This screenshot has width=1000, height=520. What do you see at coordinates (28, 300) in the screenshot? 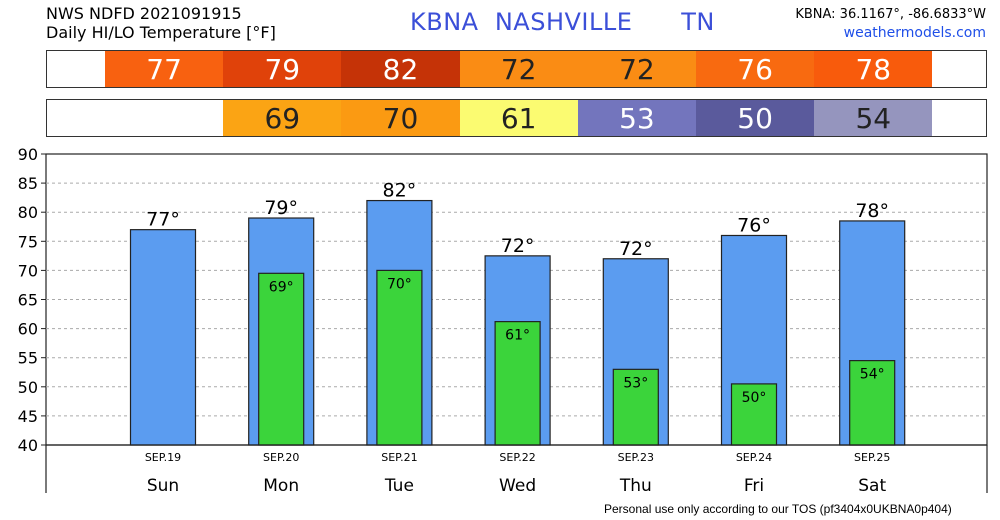
I see `y-tick-label: 65` at bounding box center [28, 300].